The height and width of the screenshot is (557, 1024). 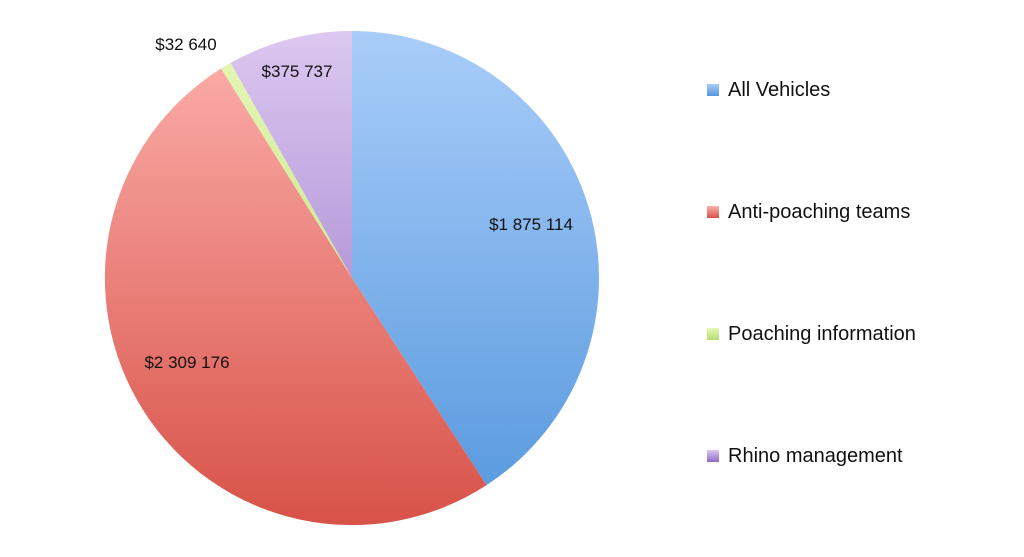 What do you see at coordinates (286, 170) in the screenshot?
I see `pie-slice-poaching-information` at bounding box center [286, 170].